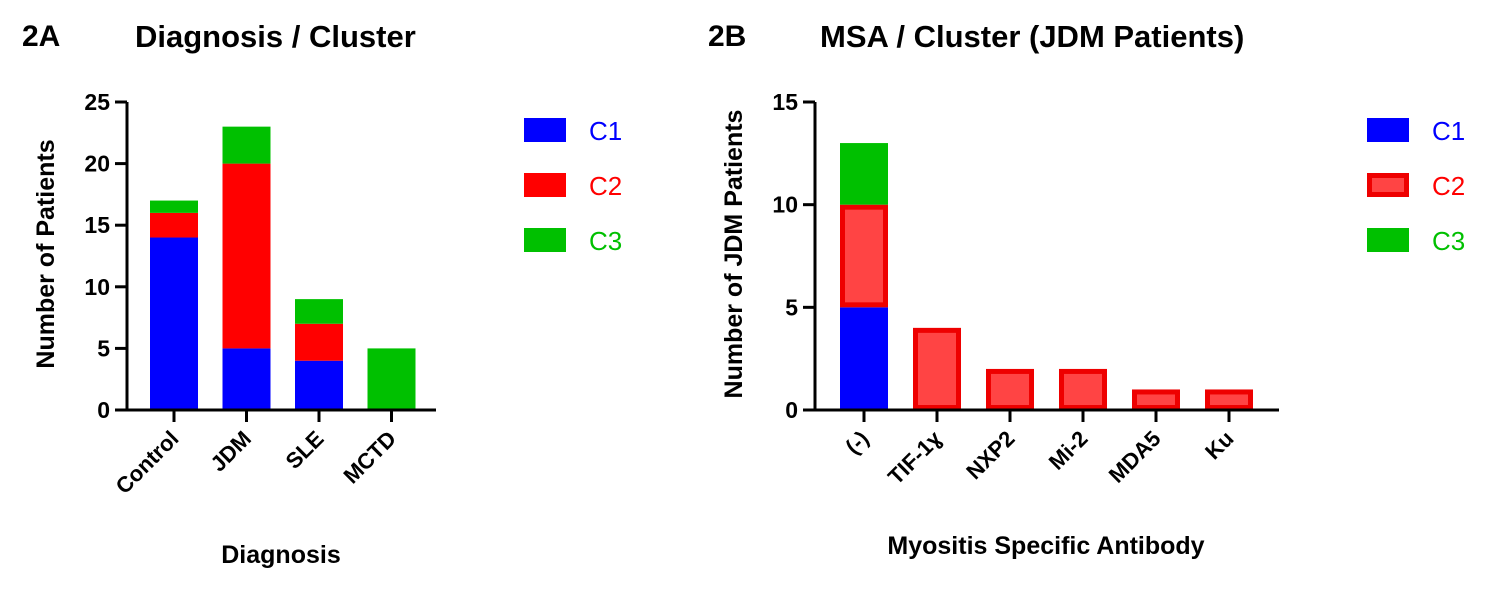  Describe the element at coordinates (1032, 36) in the screenshot. I see `chart-title-2b: MSA / Cluster (JDM Patients)` at that location.